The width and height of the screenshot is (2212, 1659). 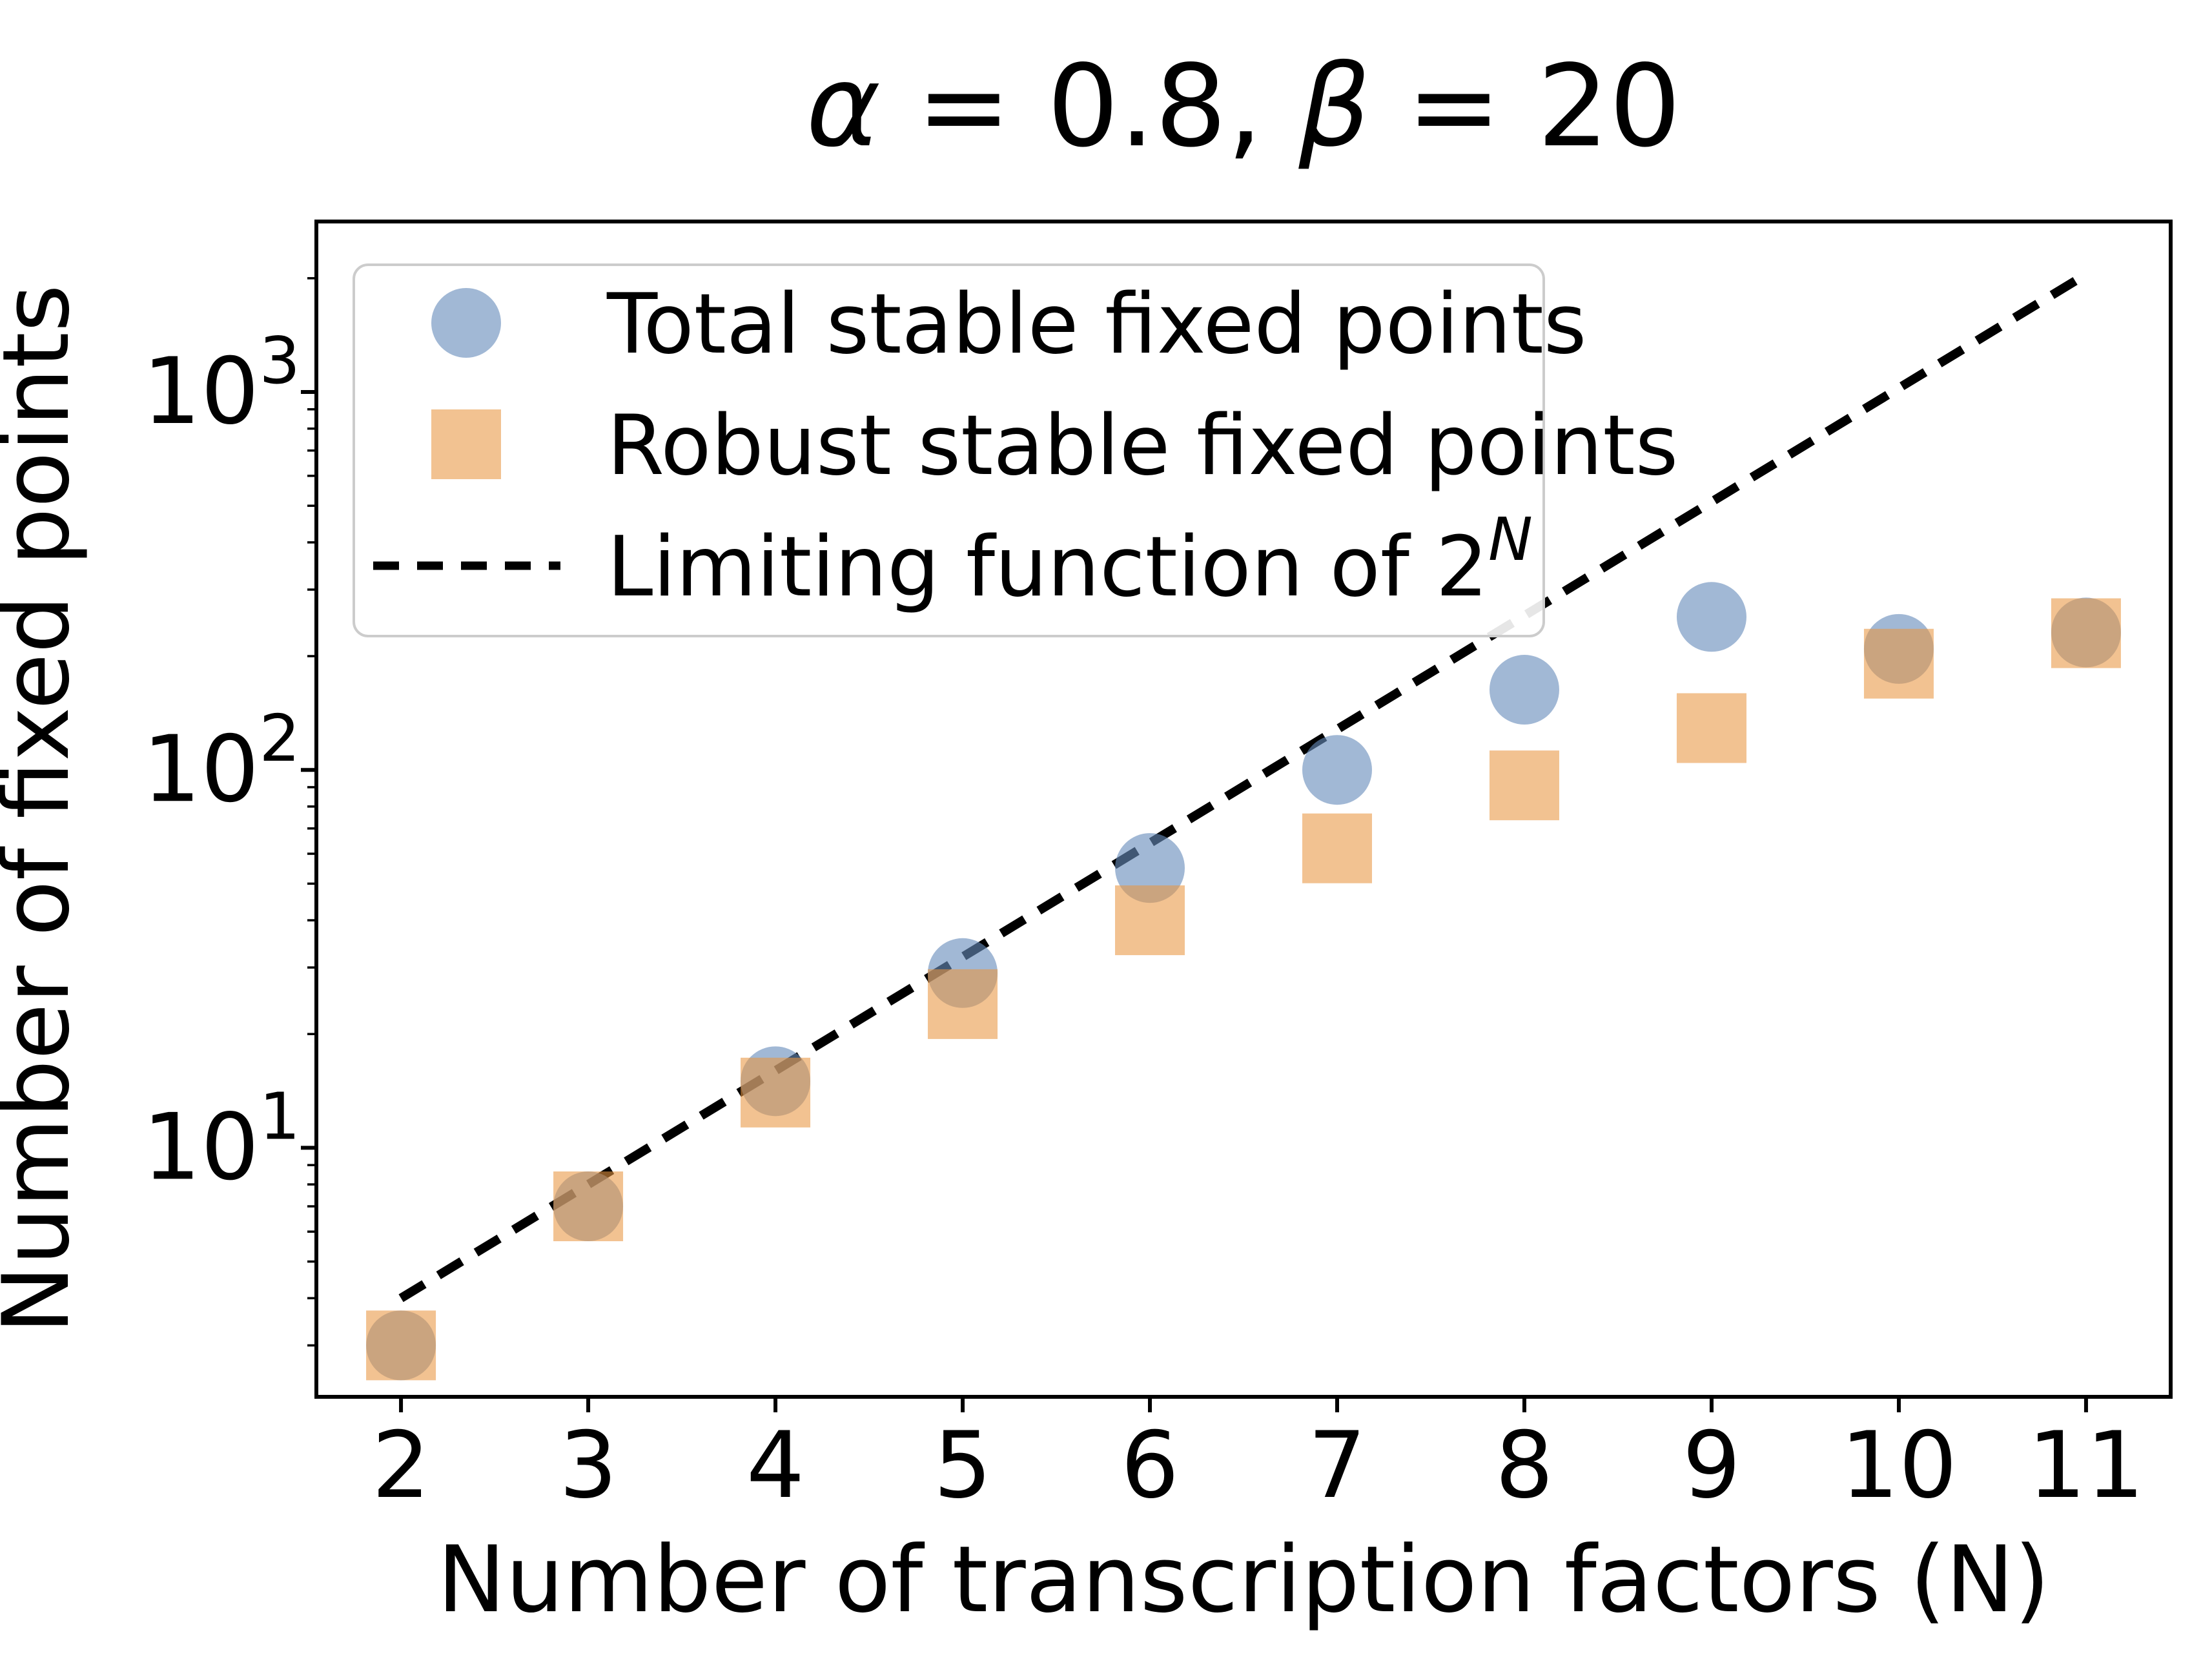 What do you see at coordinates (1096, 324) in the screenshot?
I see `legend-label: Total stable fixed points` at bounding box center [1096, 324].